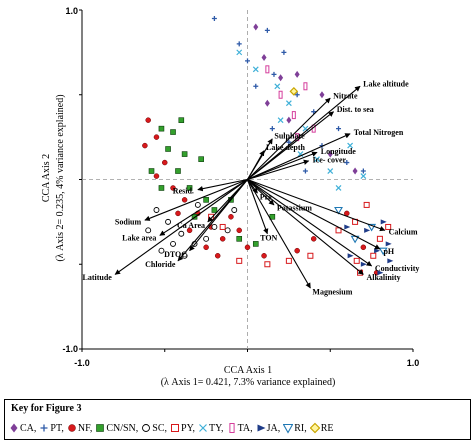 This screenshot has width=474, height=445. Describe the element at coordinates (196, 199) in the screenshot. I see `vector-sodium` at that location.